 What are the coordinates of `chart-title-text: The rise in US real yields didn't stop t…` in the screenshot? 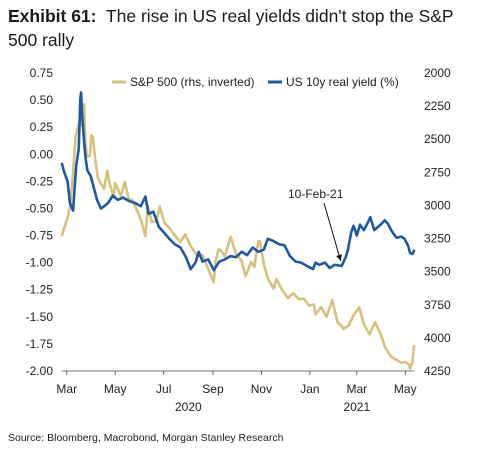 It's located at (231, 28).